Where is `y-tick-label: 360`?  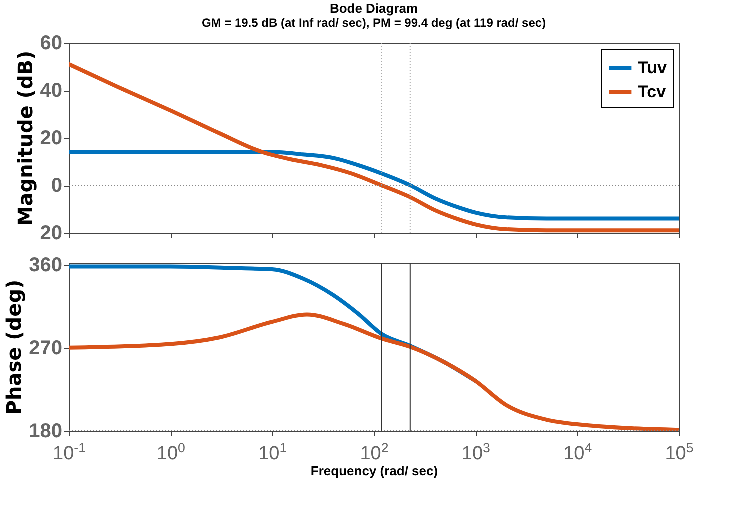 y-tick-label: 360 is located at coordinates (45, 265).